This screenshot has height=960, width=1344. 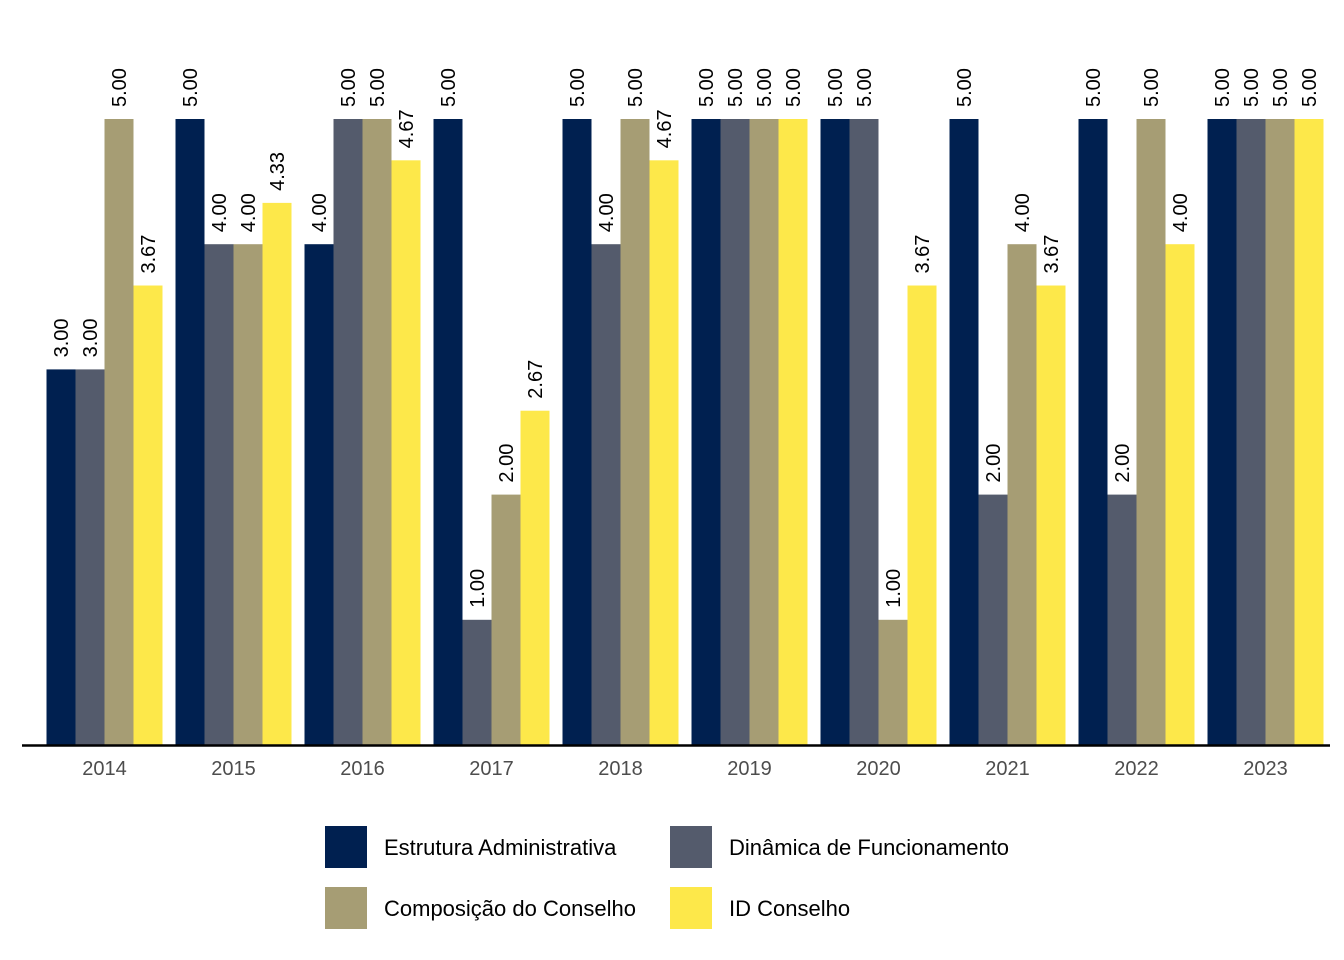 What do you see at coordinates (1136, 769) in the screenshot?
I see `x-tick-label: 2022` at bounding box center [1136, 769].